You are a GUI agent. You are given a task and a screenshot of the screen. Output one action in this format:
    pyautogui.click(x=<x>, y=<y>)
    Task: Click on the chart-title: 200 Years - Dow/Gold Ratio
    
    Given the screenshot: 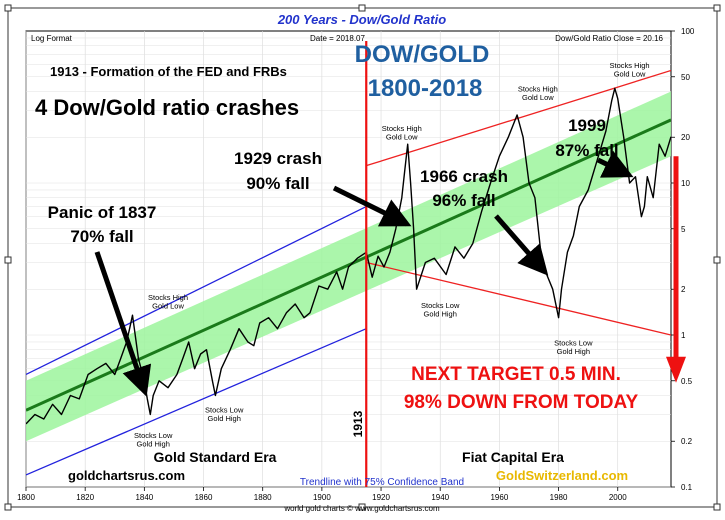 What is the action you would take?
    pyautogui.click(x=361, y=19)
    